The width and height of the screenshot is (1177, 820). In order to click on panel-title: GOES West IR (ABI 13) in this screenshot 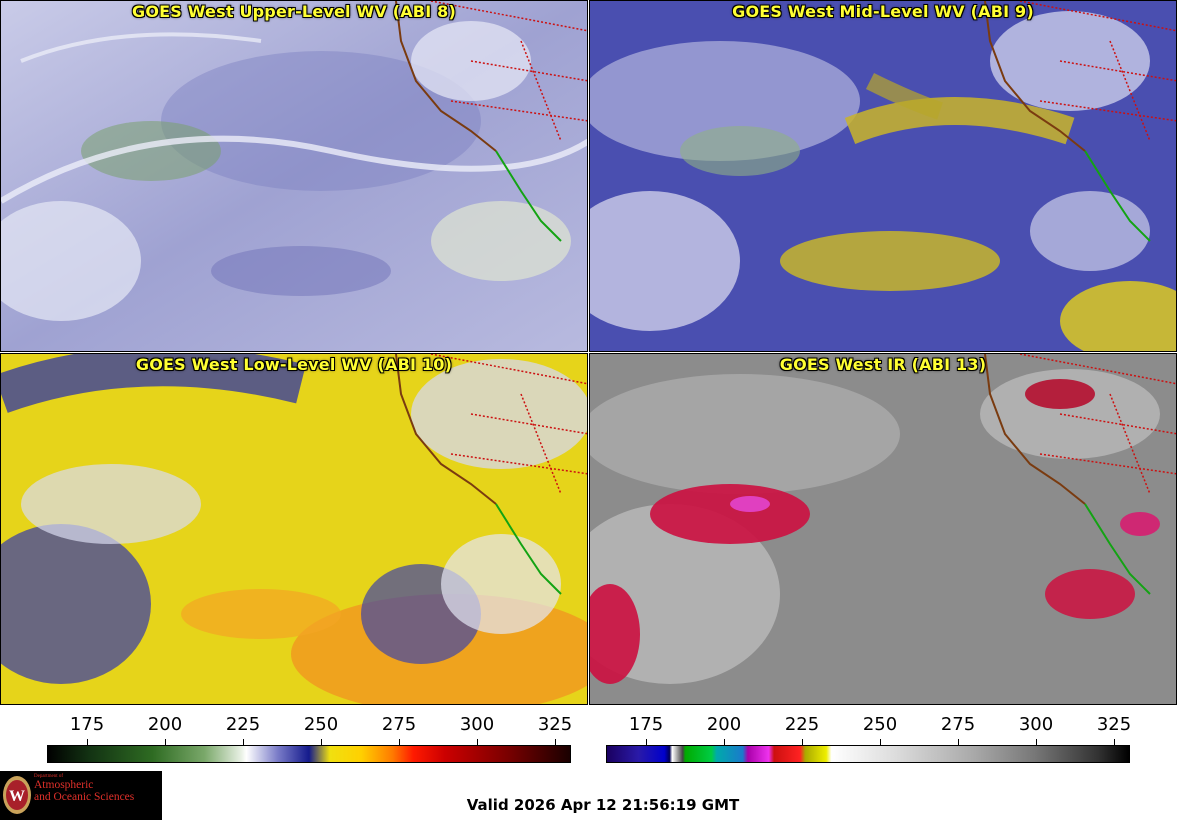, I will do `click(883, 364)`.